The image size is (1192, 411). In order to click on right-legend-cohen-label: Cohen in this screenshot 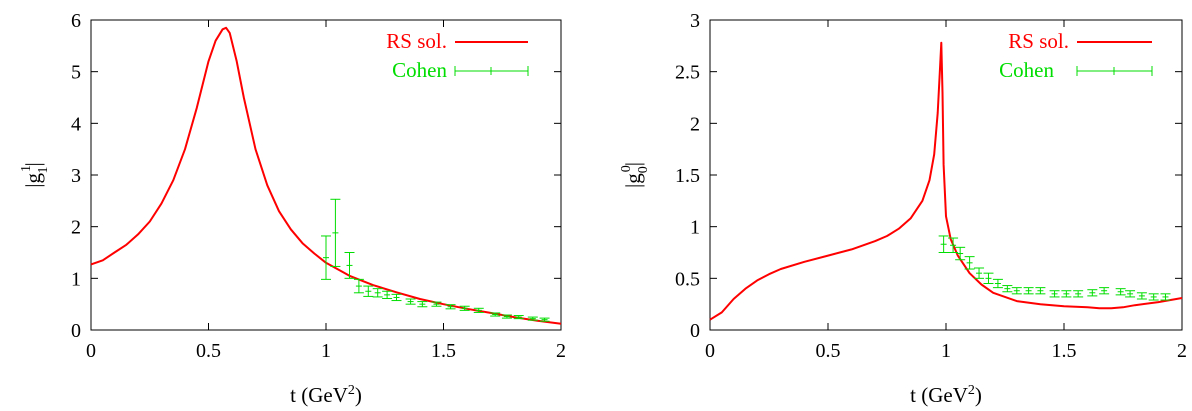, I will do `click(1026, 70)`.